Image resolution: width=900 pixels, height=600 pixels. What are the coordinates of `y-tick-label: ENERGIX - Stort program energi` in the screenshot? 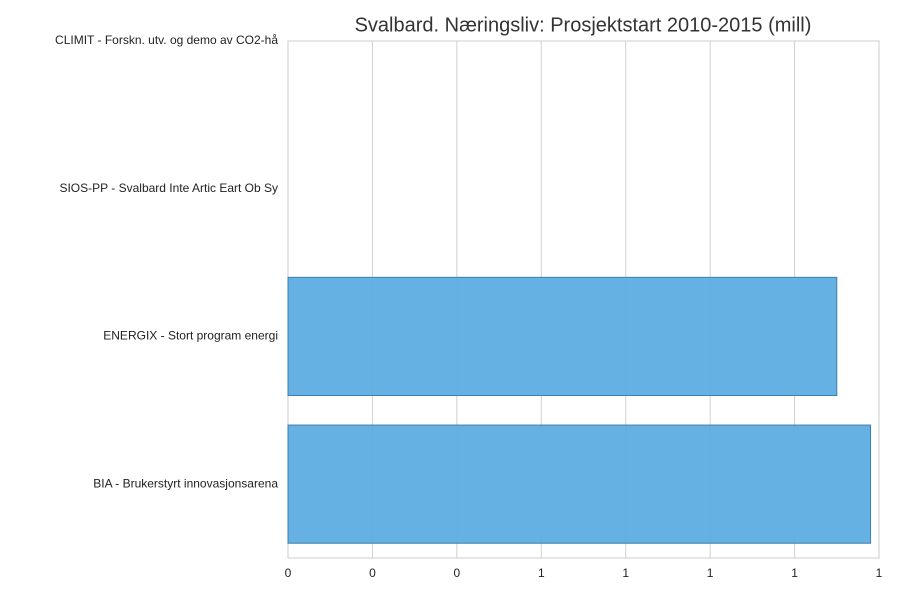 It's located at (190, 336).